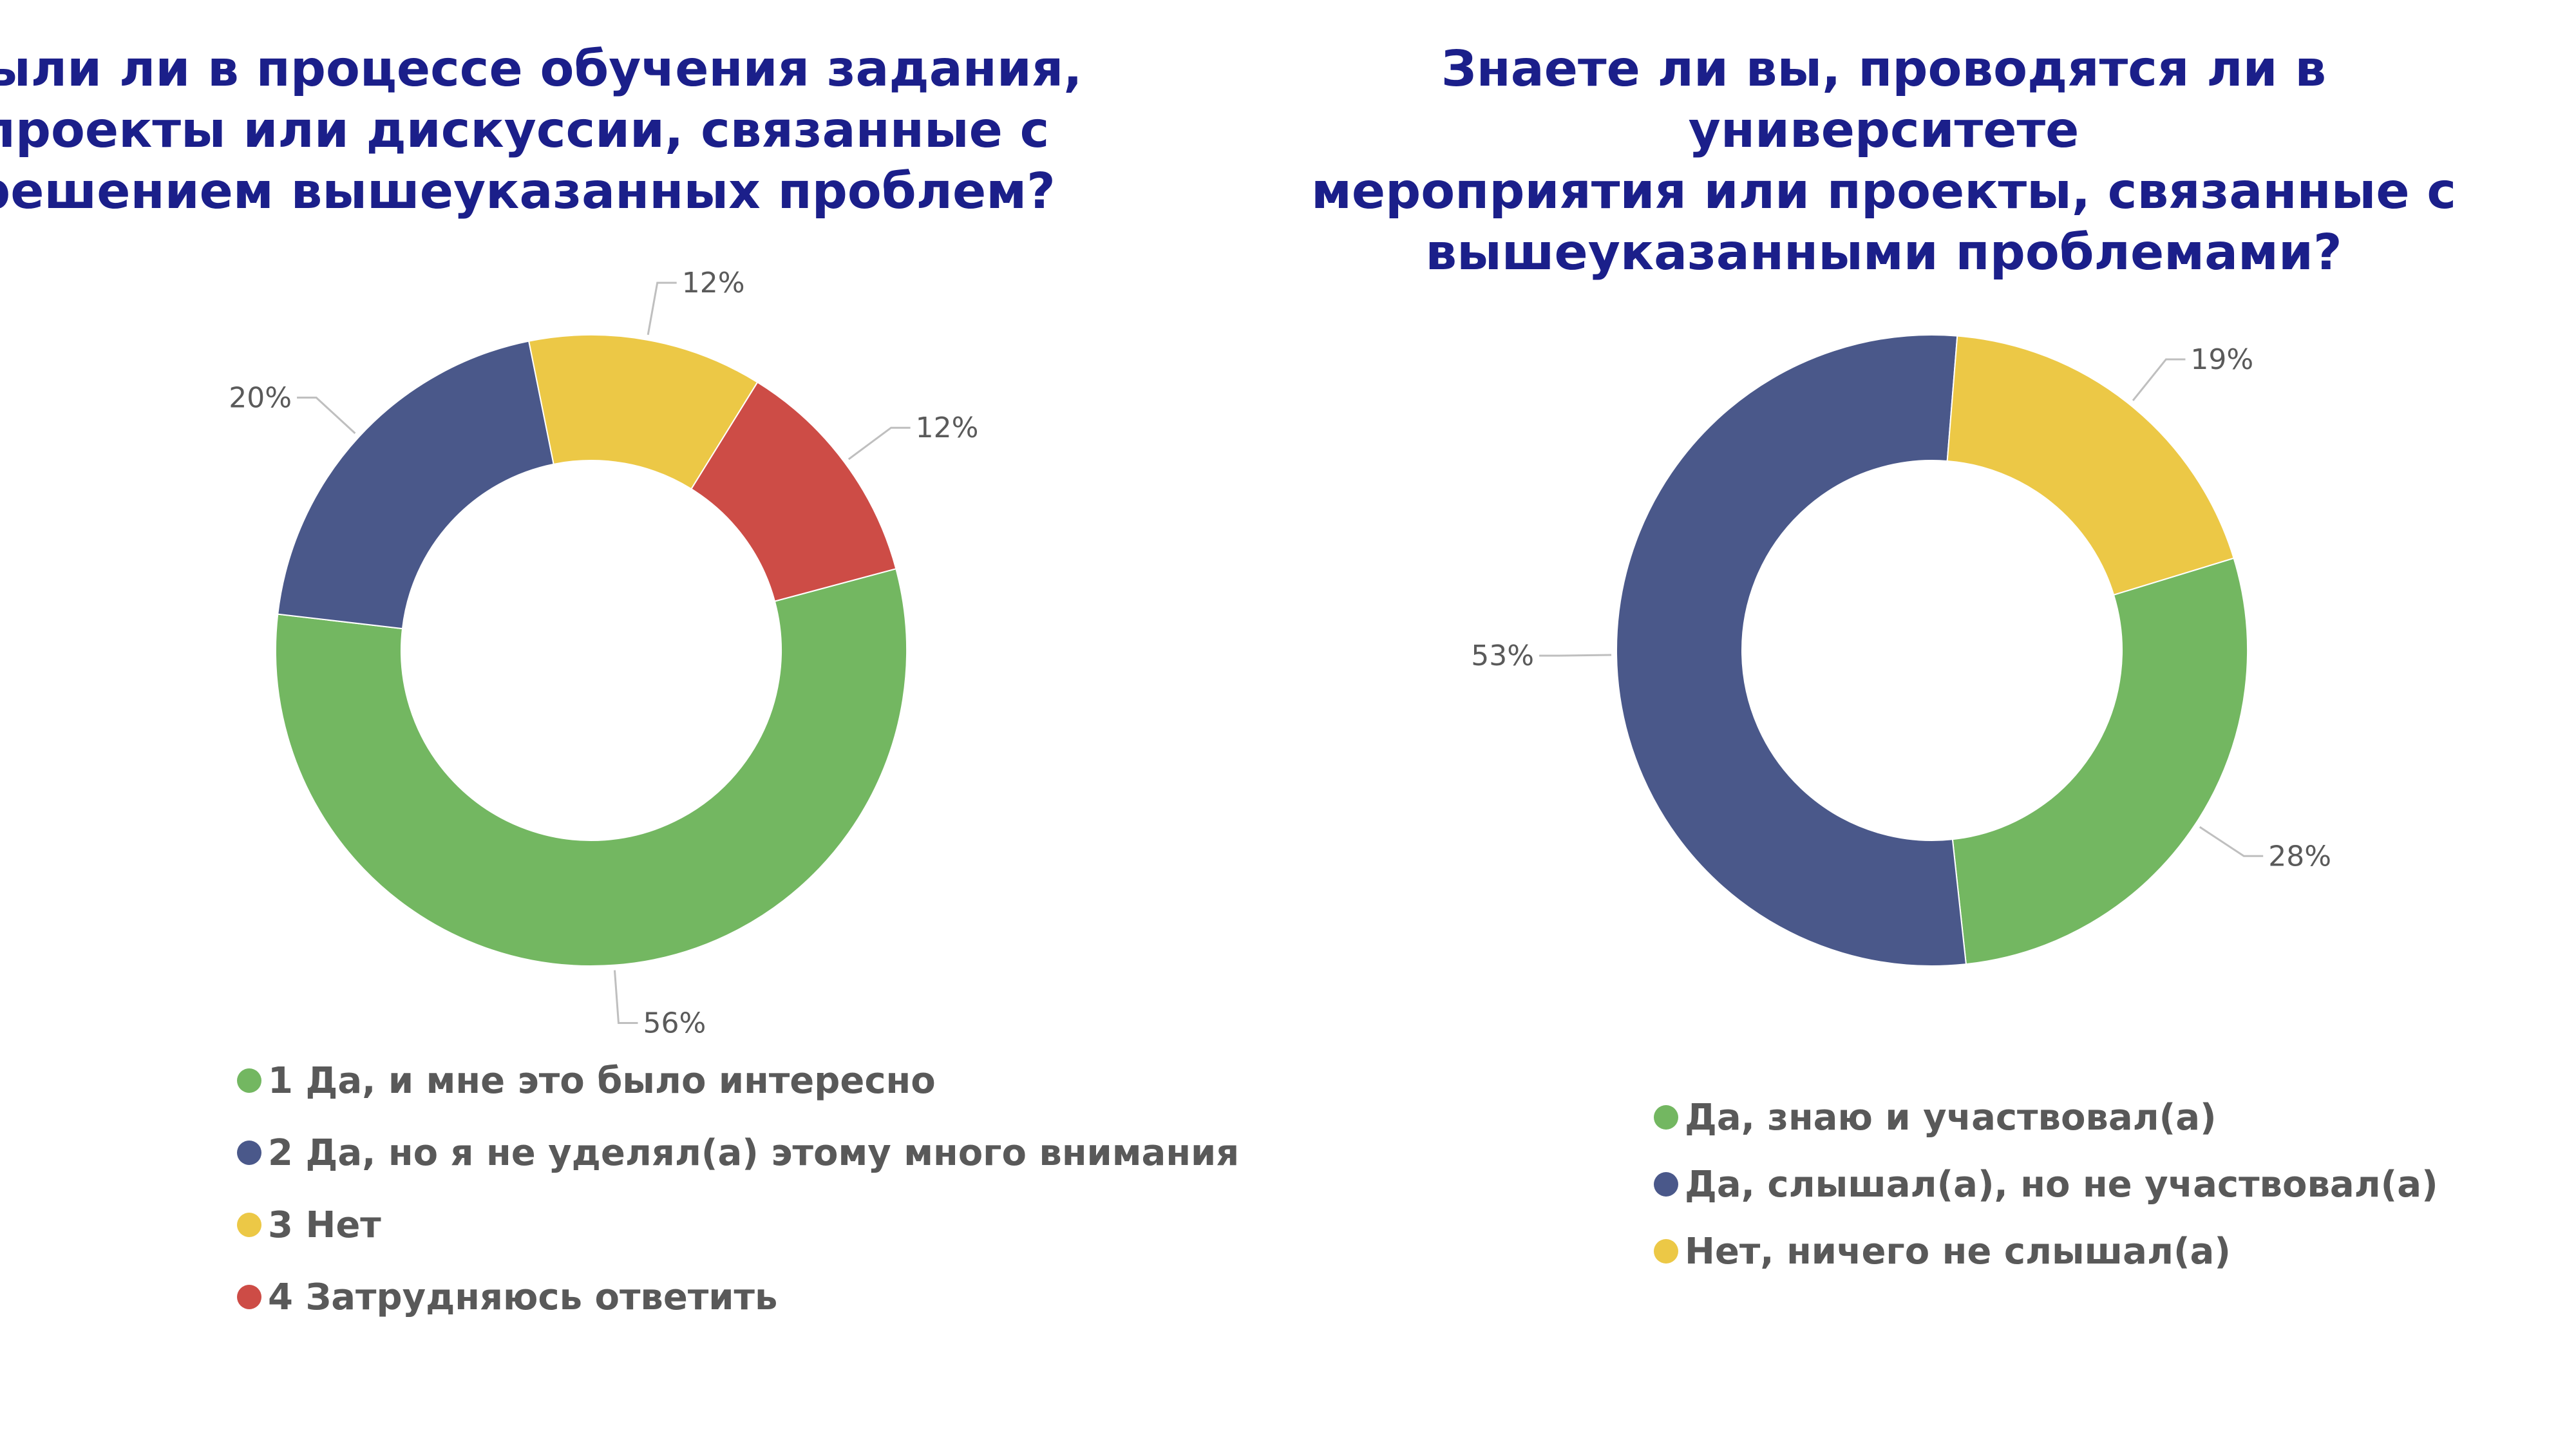 This screenshot has width=2576, height=1449. Describe the element at coordinates (1958, 1252) in the screenshot. I see `legend-label: Нет, ничего не слышал(а)` at that location.